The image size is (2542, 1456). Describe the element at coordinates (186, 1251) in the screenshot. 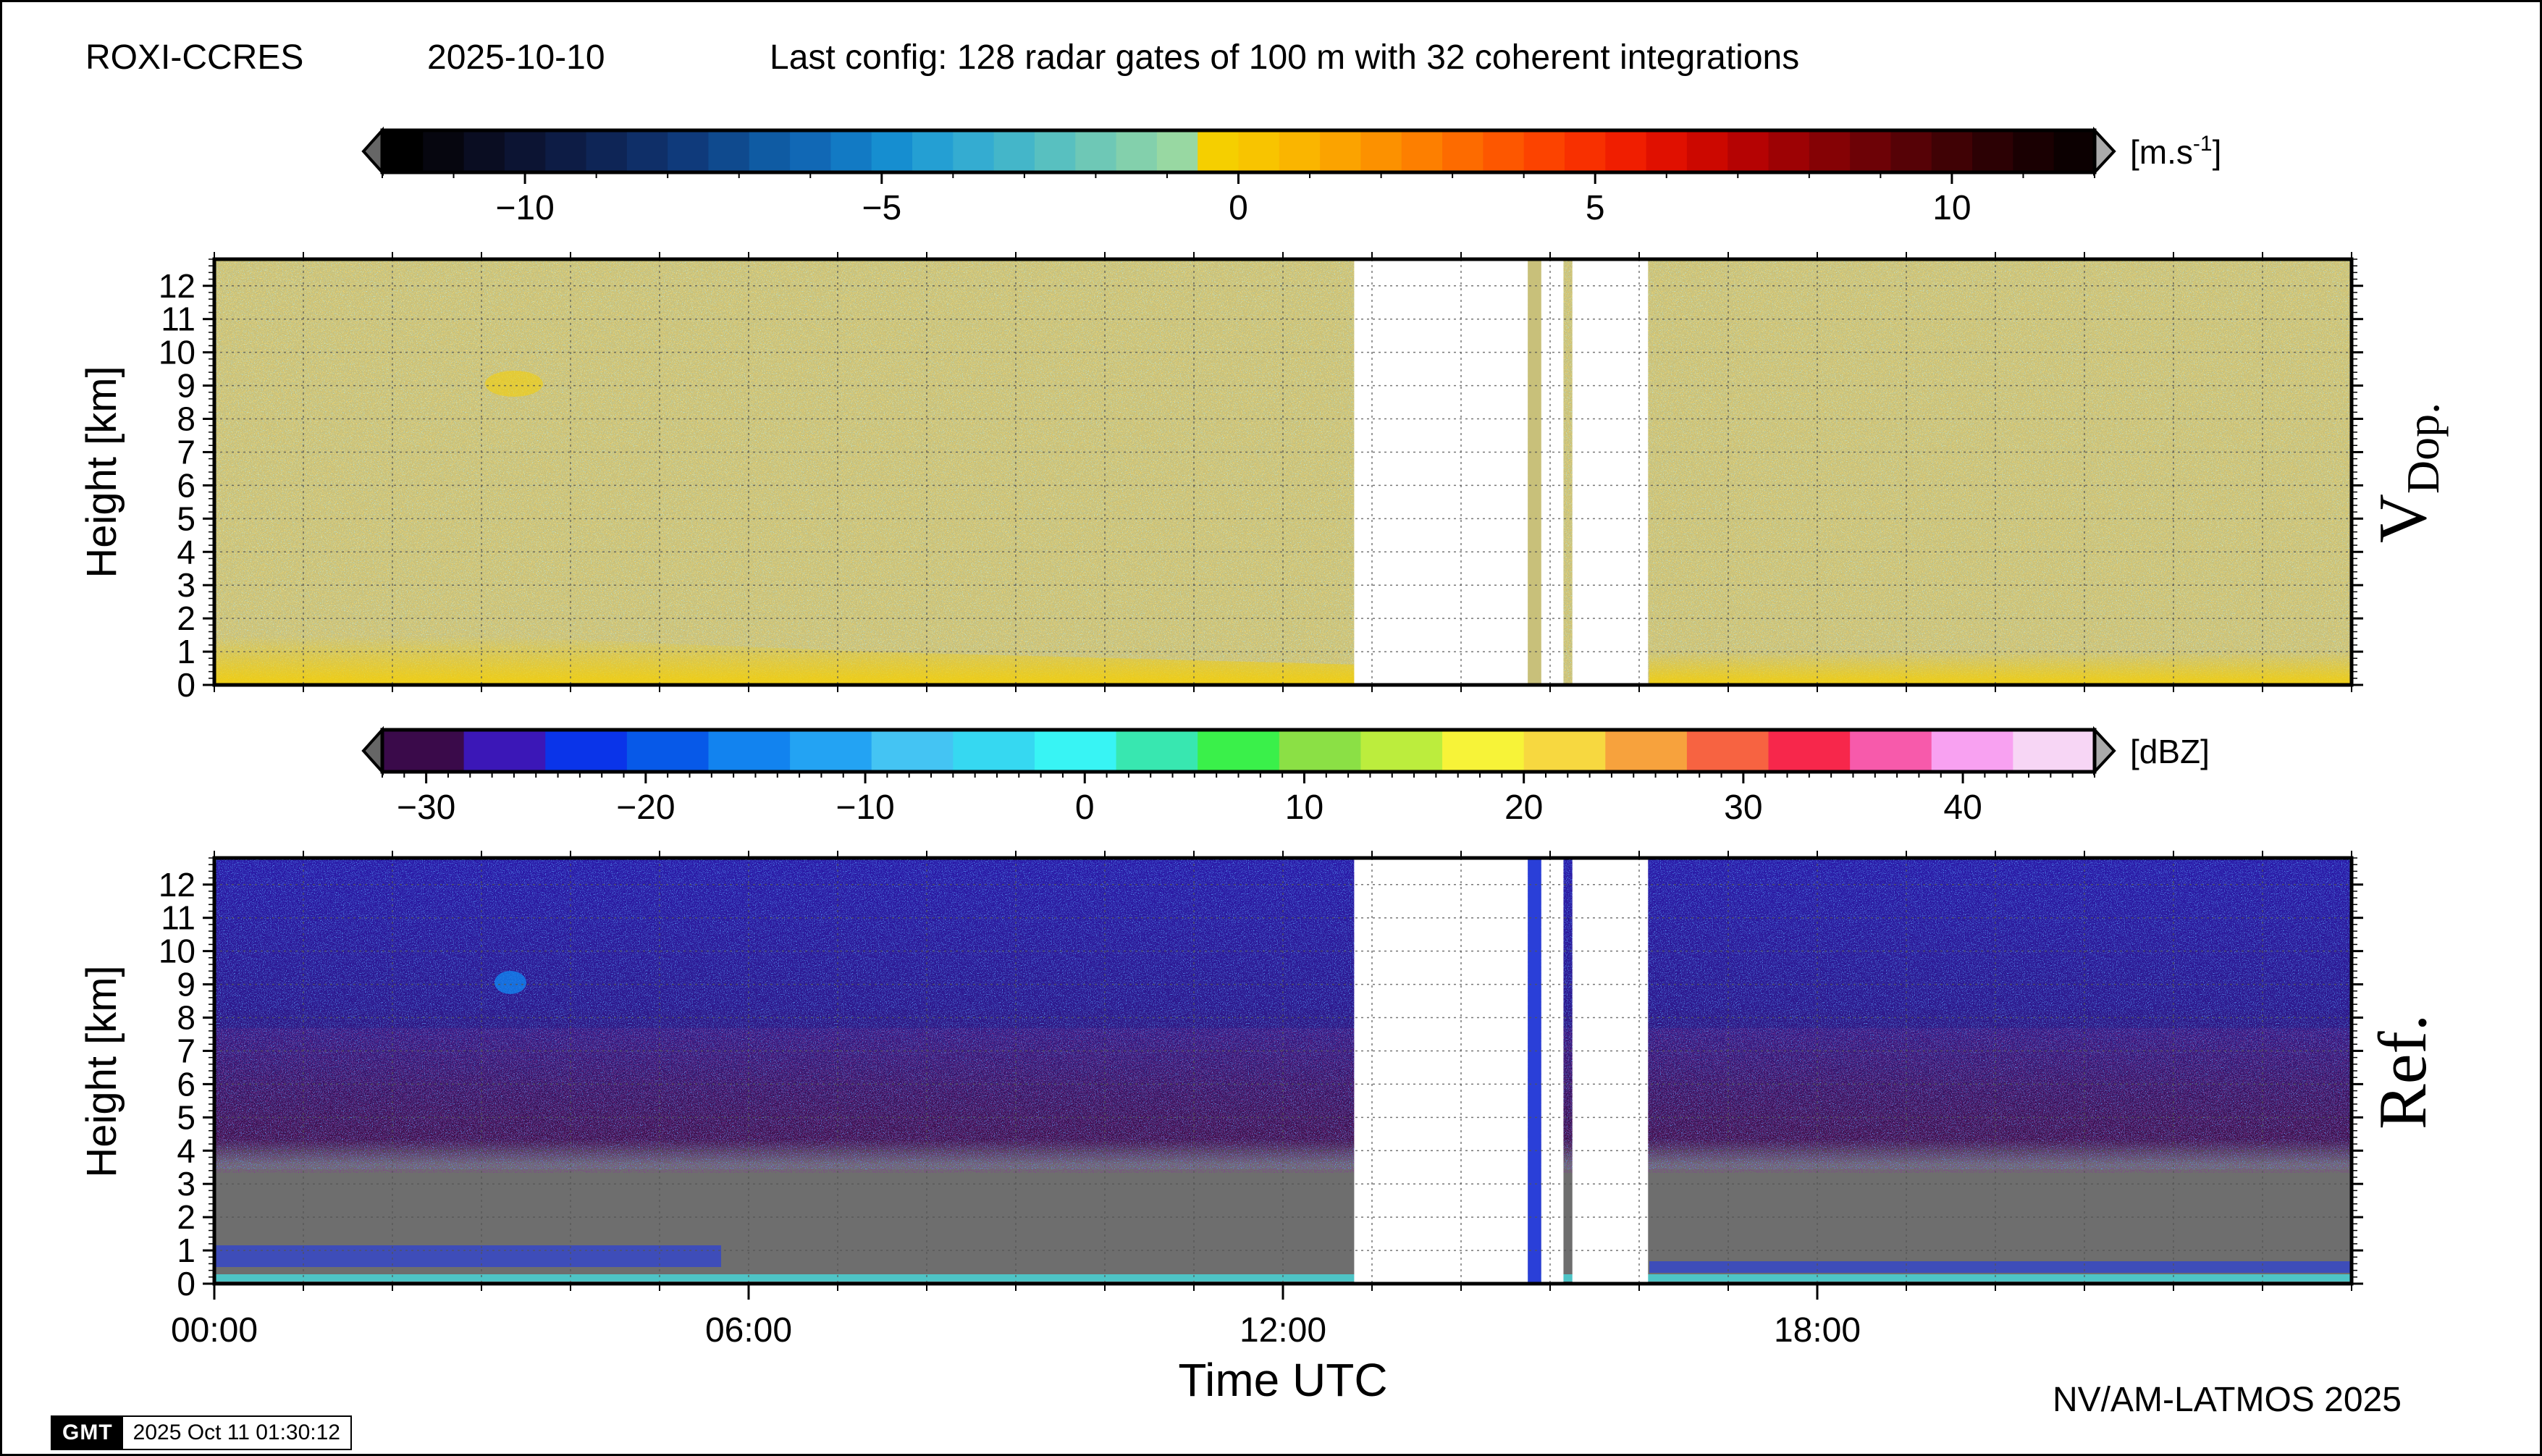

I see `y-tick-label: 1` at that location.